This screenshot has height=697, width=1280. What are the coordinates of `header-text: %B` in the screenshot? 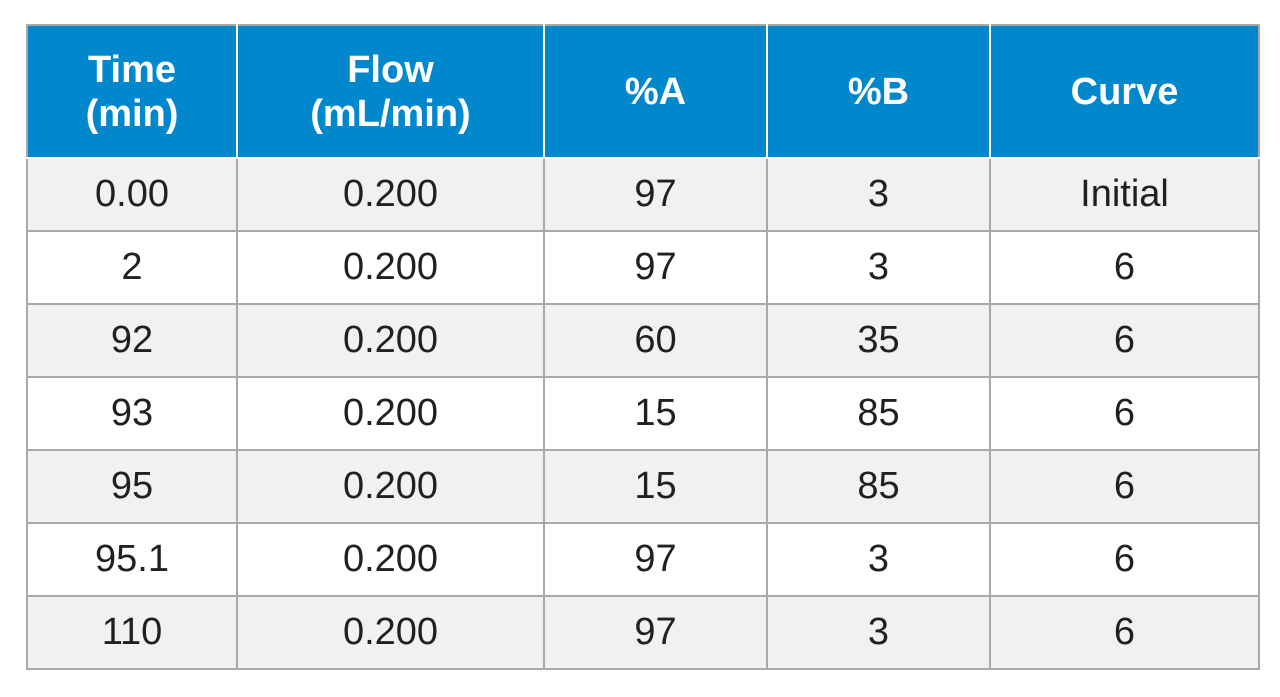 It's located at (878, 91).